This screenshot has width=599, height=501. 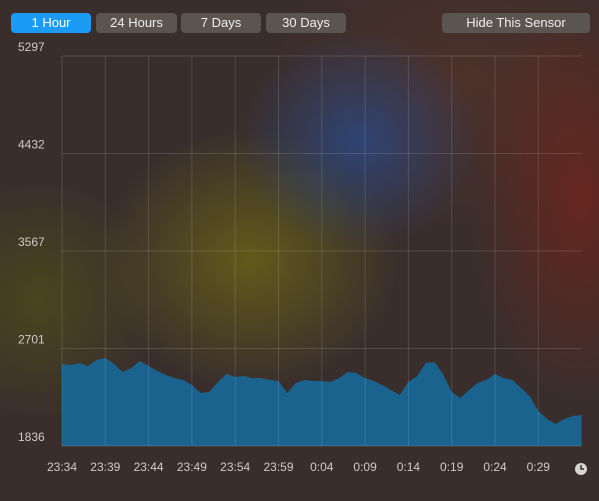 What do you see at coordinates (235, 467) in the screenshot?
I see `x-tick-label: 23:54` at bounding box center [235, 467].